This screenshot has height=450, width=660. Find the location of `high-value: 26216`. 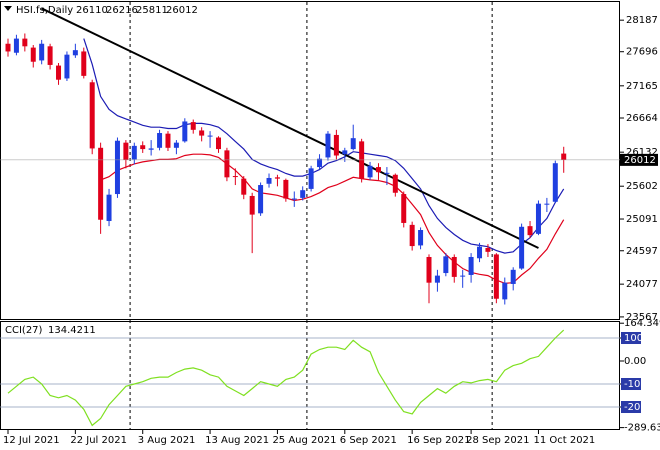

high-value: 26216 is located at coordinates (122, 10).